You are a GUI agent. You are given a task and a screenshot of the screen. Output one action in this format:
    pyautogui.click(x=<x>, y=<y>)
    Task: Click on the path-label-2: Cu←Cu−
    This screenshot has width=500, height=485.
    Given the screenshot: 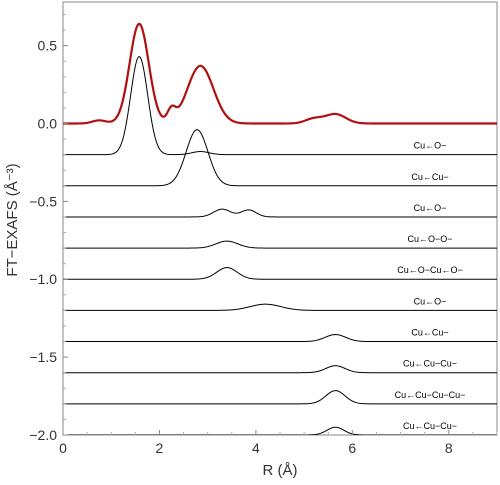 What is the action you would take?
    pyautogui.click(x=429, y=177)
    